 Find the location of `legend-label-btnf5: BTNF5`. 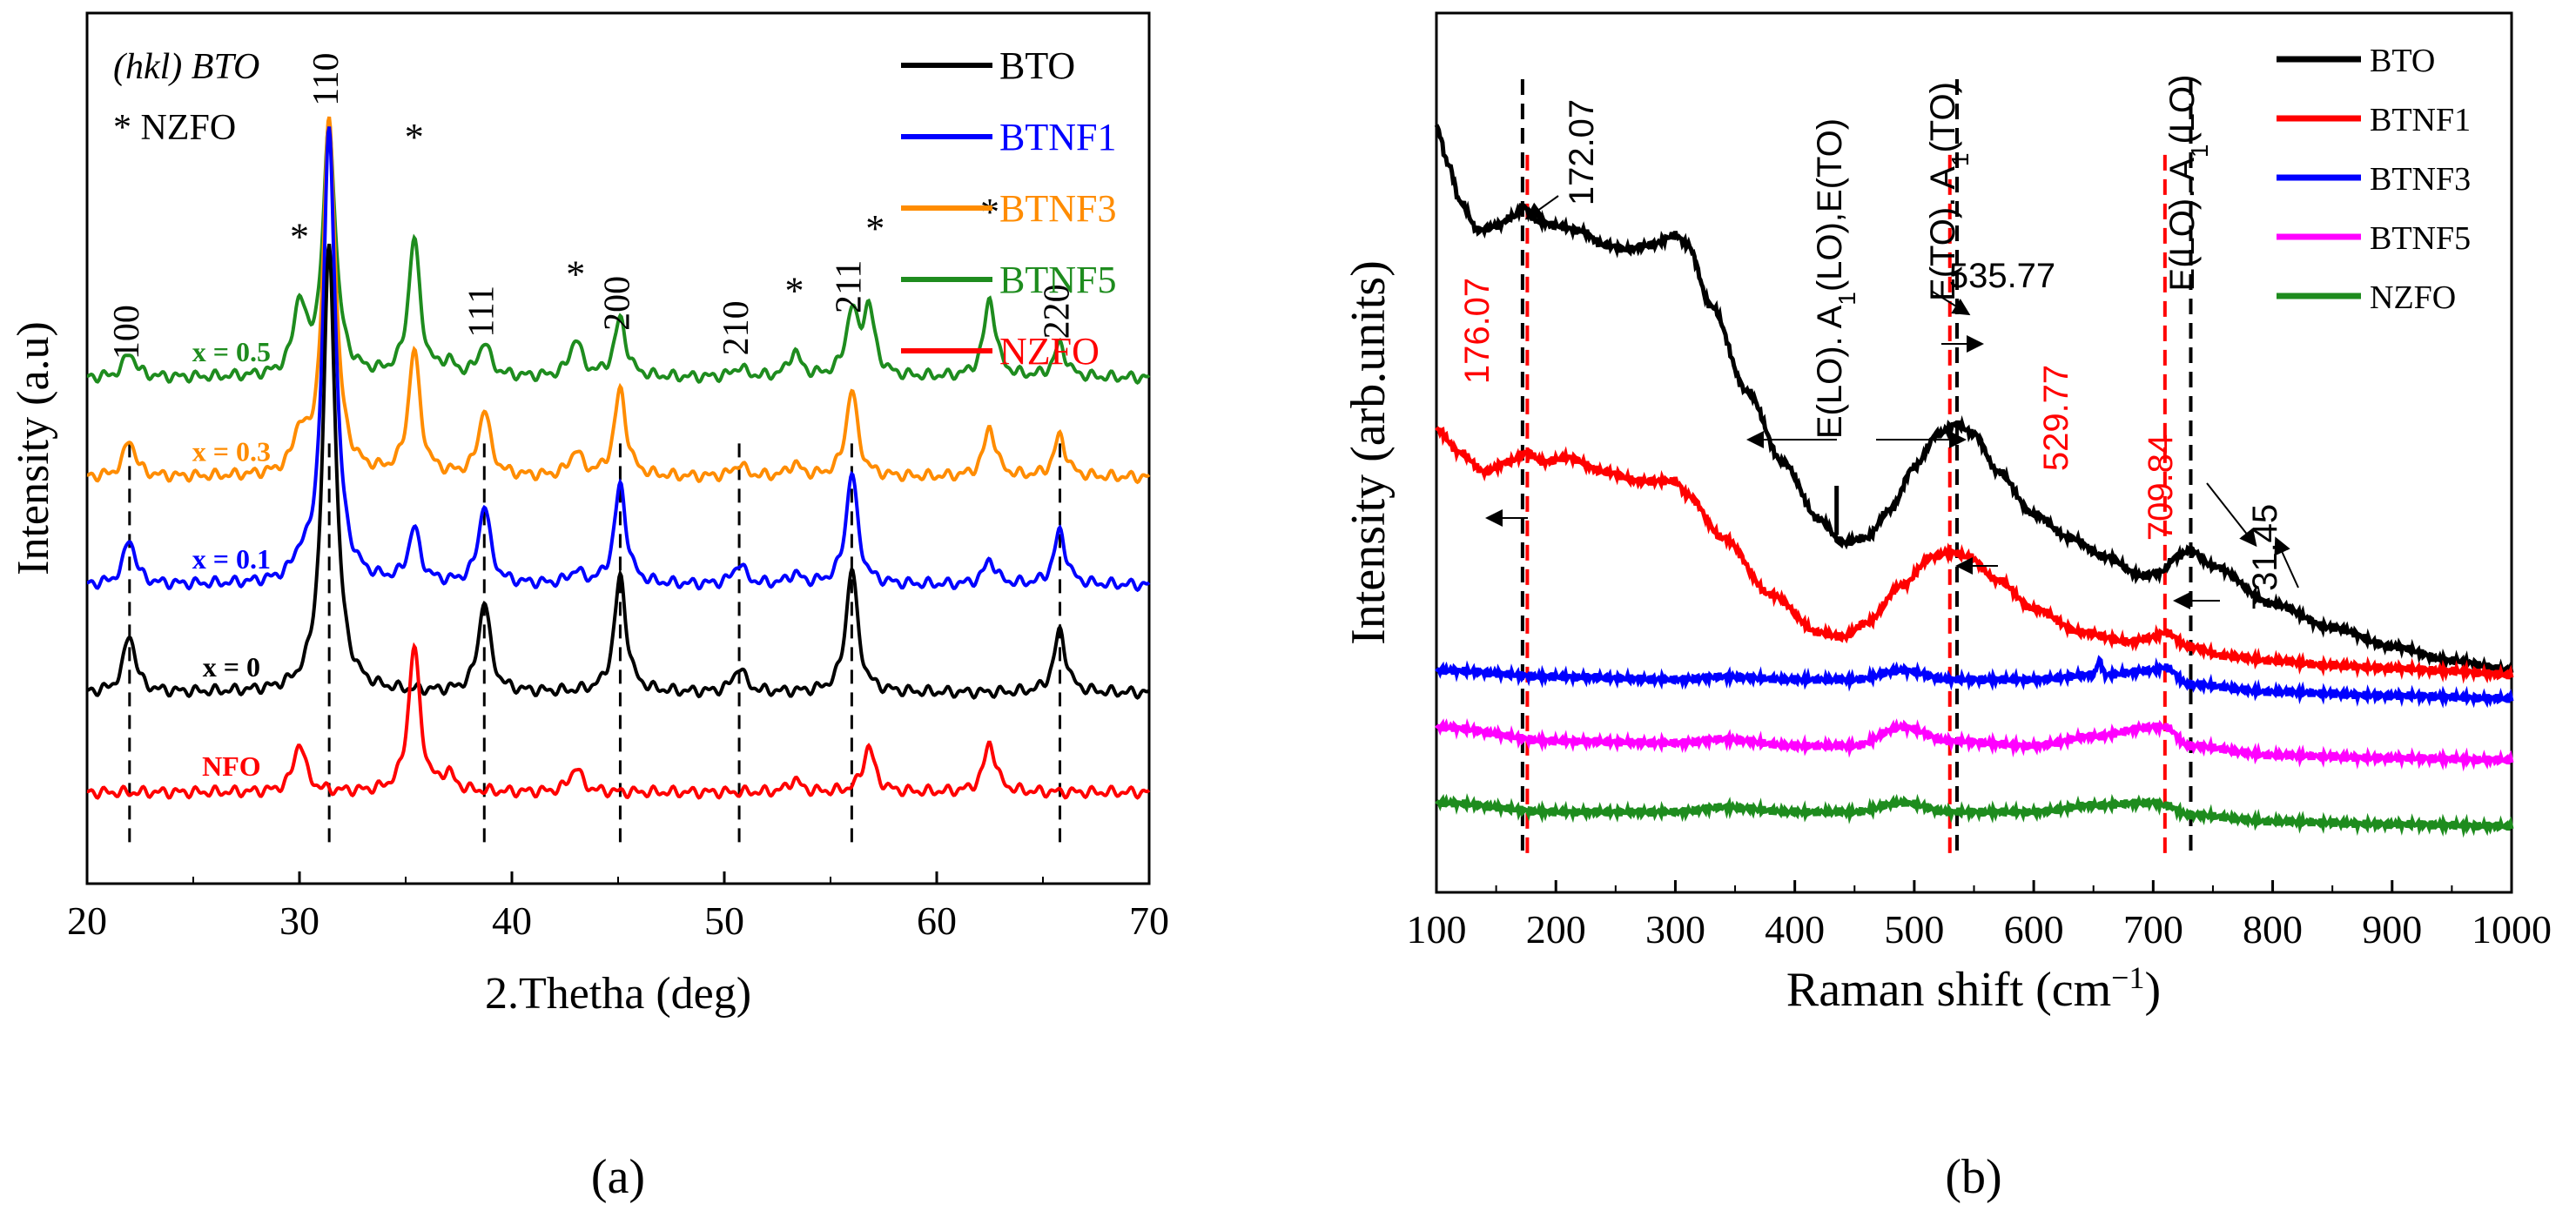

legend-label-btnf5: BTNF5 is located at coordinates (1057, 280).